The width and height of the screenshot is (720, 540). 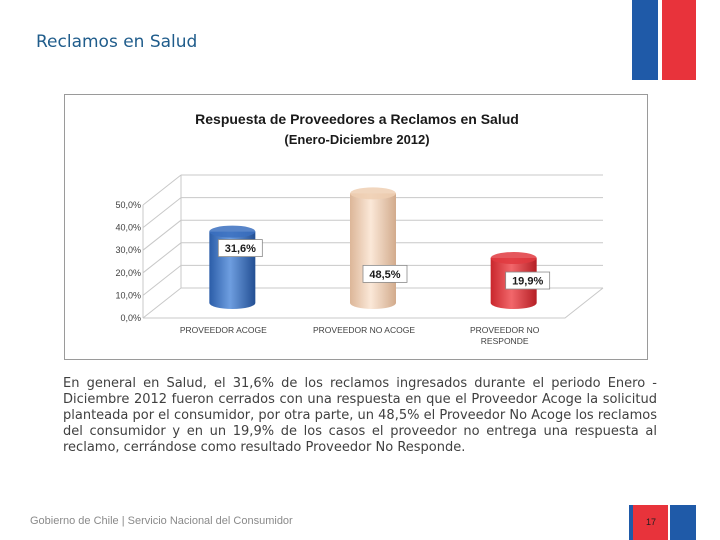 What do you see at coordinates (364, 330) in the screenshot?
I see `category-label-1-0: PROVEEDOR NO ACOGE` at bounding box center [364, 330].